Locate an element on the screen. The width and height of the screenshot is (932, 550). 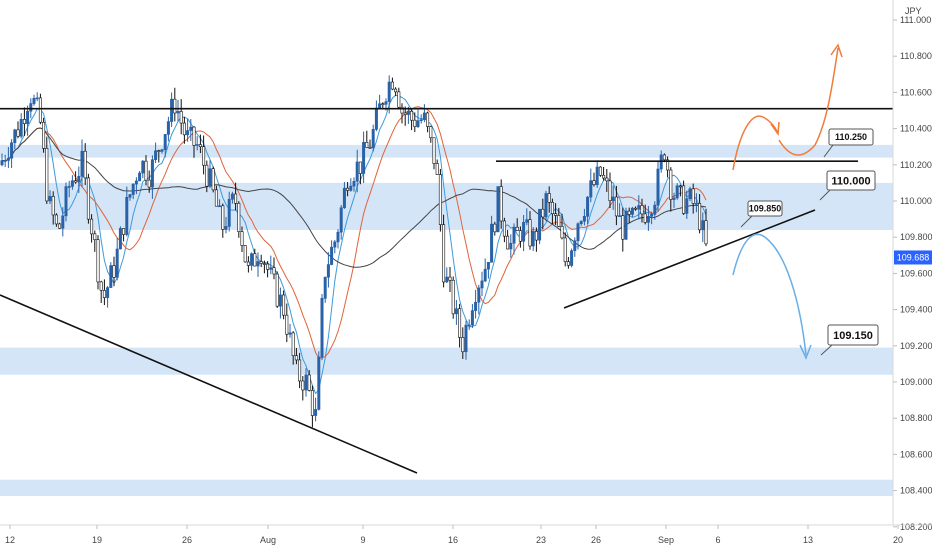
time-axis: 12 19 26 Aug 9 16 23 26 Sep 6 13 20 is located at coordinates (466, 535).